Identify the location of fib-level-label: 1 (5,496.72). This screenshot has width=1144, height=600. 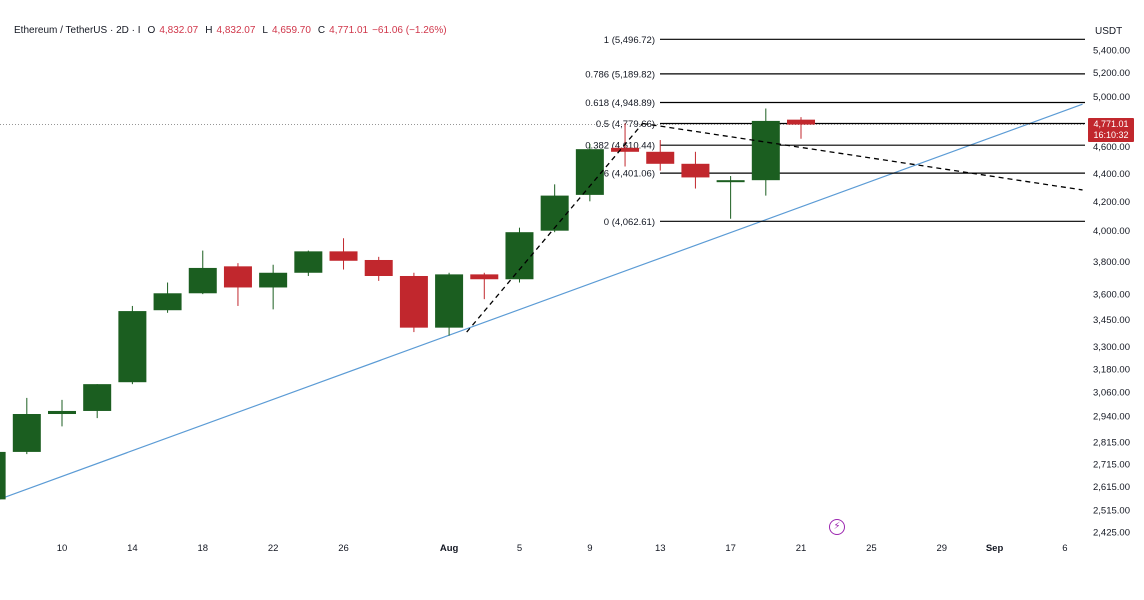
(629, 40).